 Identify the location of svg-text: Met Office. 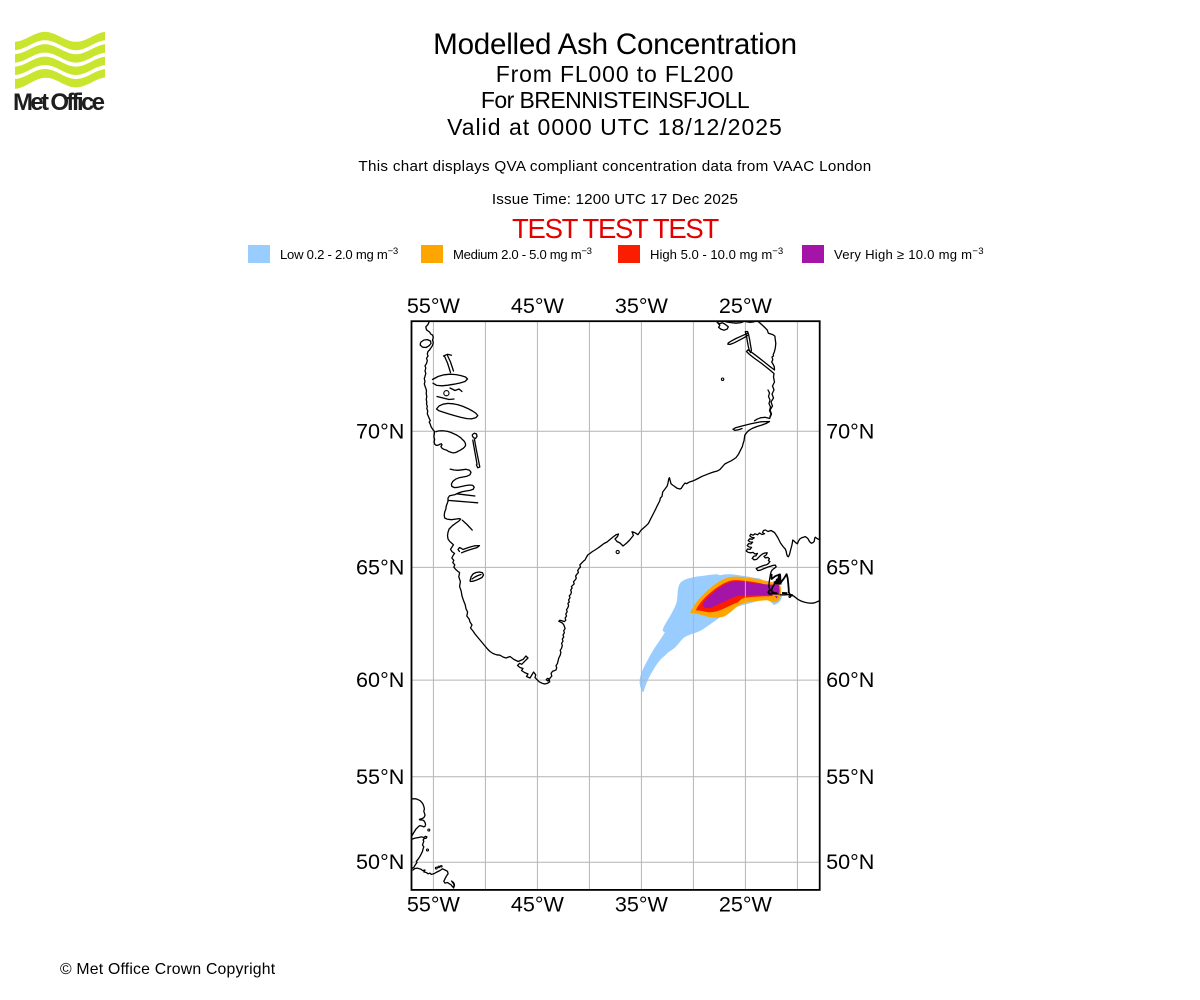
(59, 102).